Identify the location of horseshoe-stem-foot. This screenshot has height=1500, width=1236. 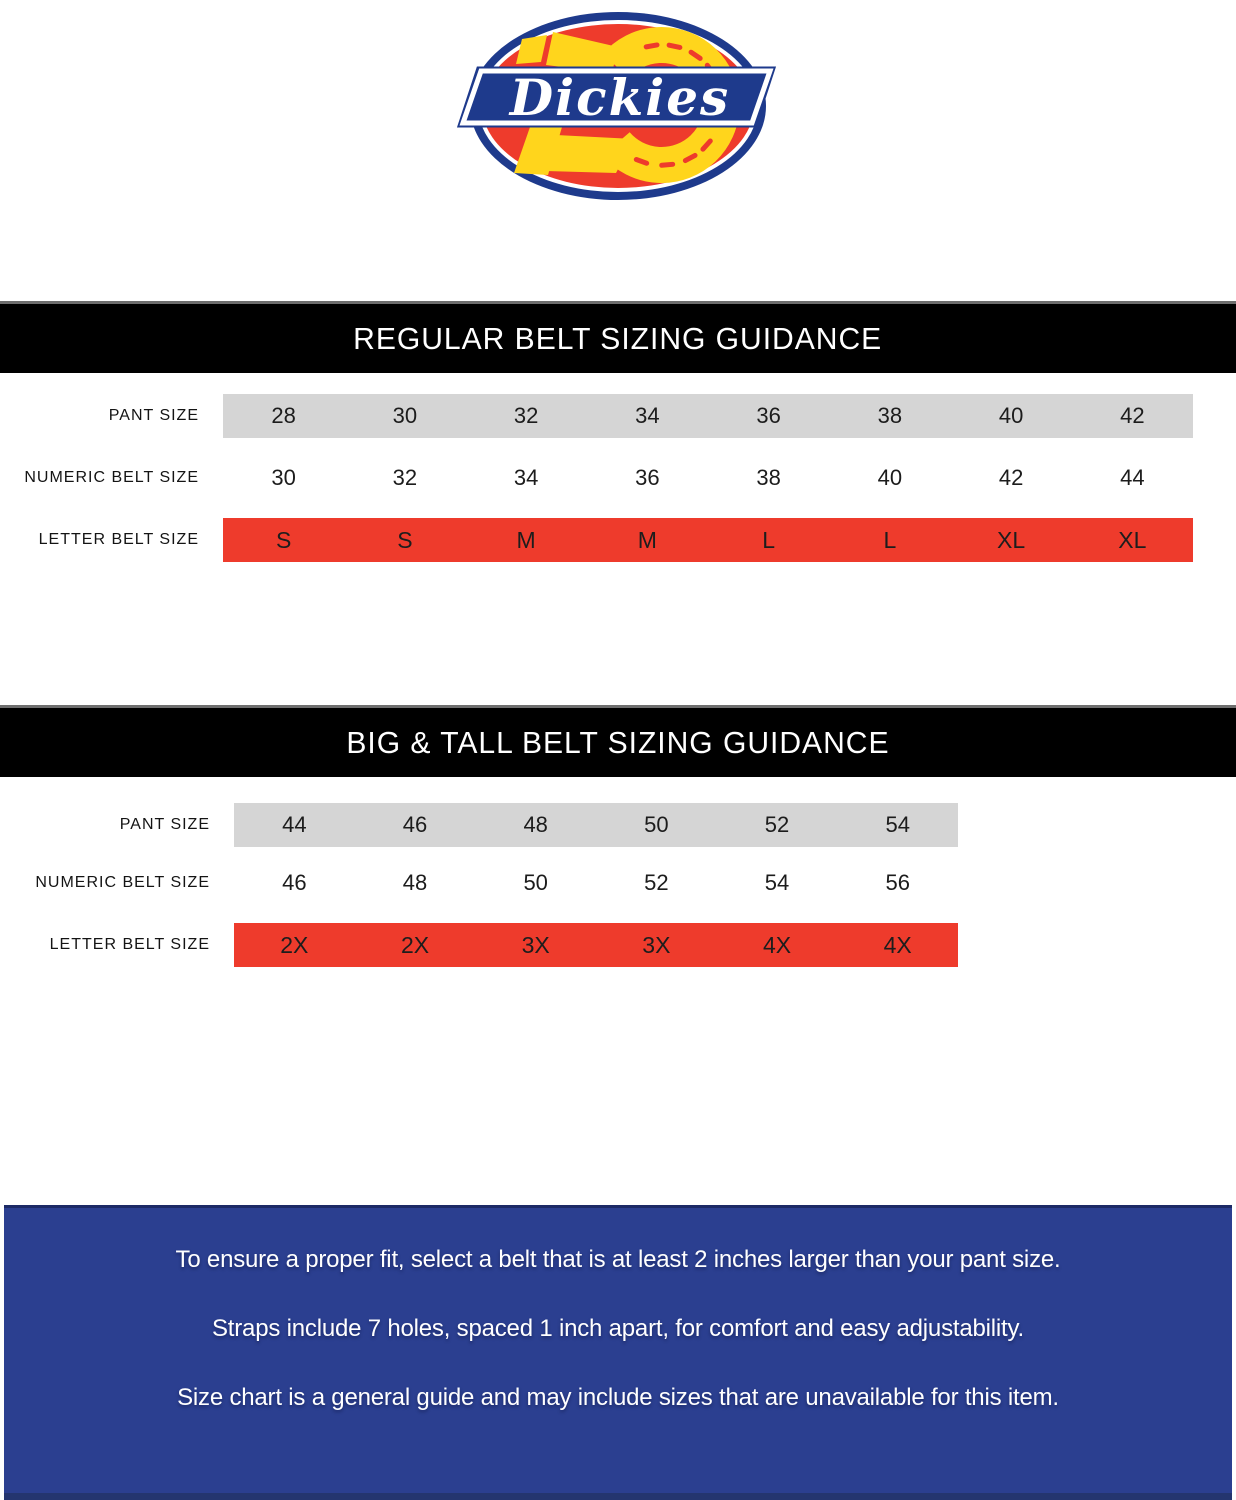
(590, 154).